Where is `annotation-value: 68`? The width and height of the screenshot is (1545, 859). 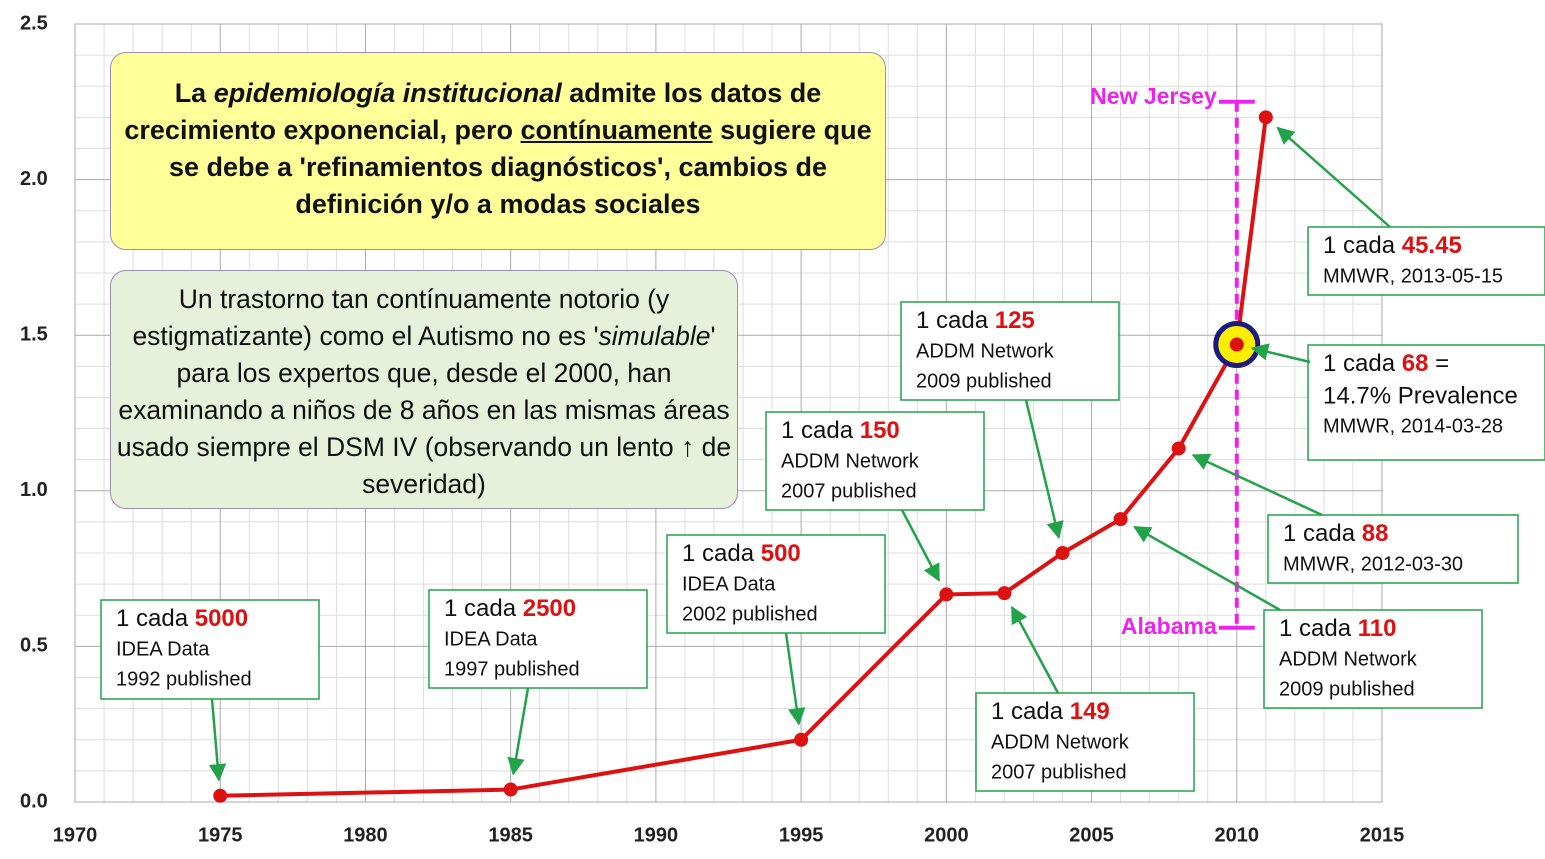
annotation-value: 68 is located at coordinates (1415, 363).